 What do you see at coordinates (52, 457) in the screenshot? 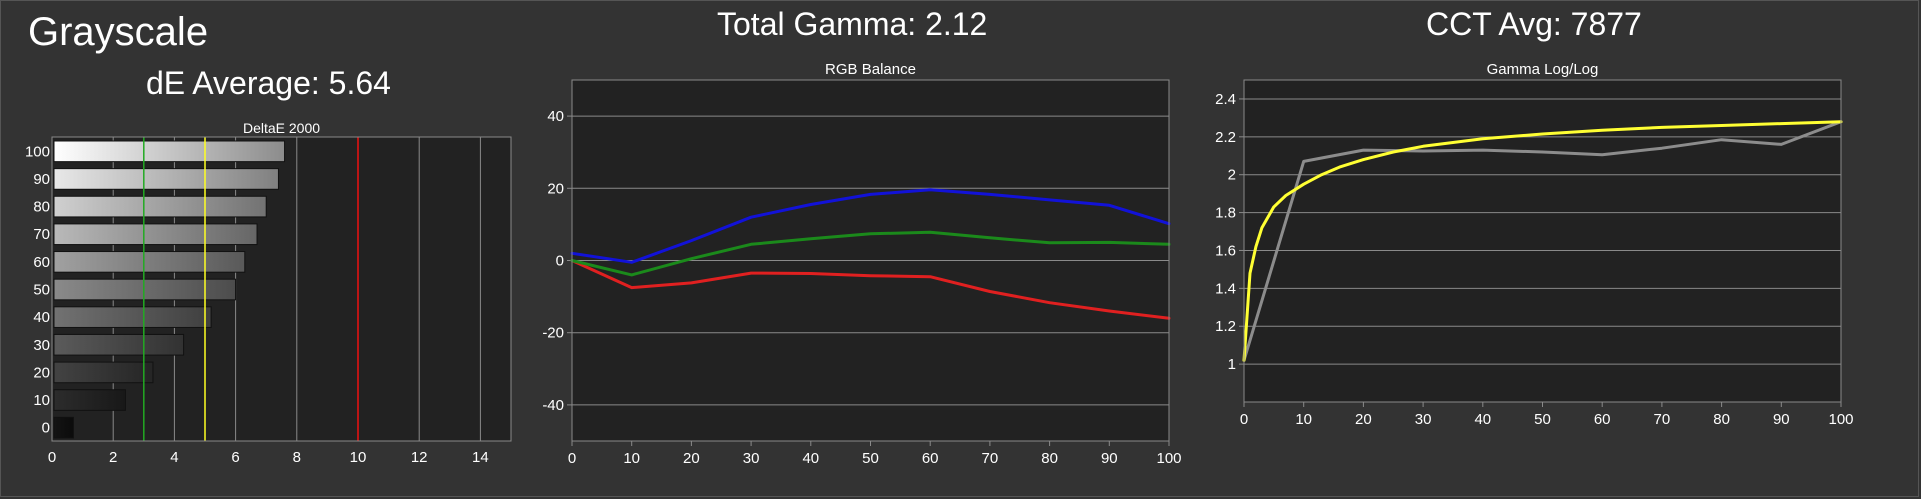
I see `deltae-x-tick-label: 0` at bounding box center [52, 457].